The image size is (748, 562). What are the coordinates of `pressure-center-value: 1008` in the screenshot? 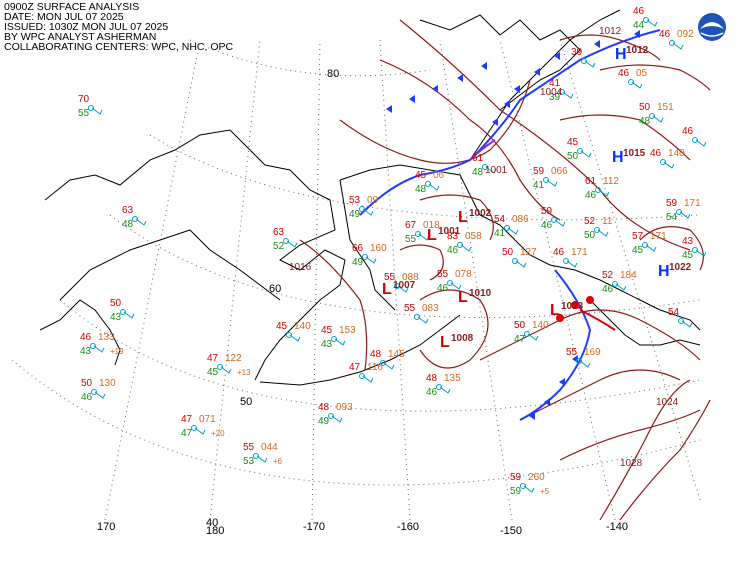 It's located at (462, 338).